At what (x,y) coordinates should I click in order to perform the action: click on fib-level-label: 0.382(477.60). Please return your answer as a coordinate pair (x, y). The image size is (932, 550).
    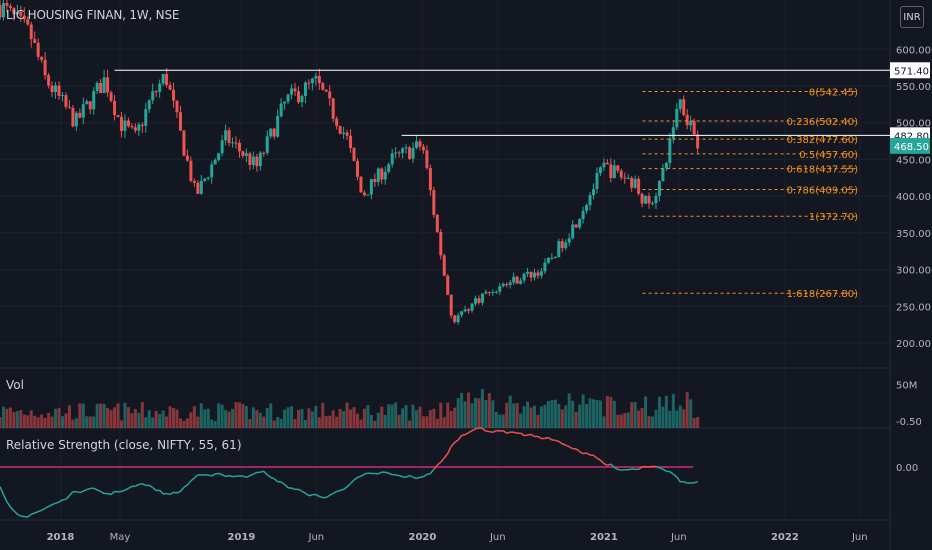
    Looking at the image, I should click on (823, 140).